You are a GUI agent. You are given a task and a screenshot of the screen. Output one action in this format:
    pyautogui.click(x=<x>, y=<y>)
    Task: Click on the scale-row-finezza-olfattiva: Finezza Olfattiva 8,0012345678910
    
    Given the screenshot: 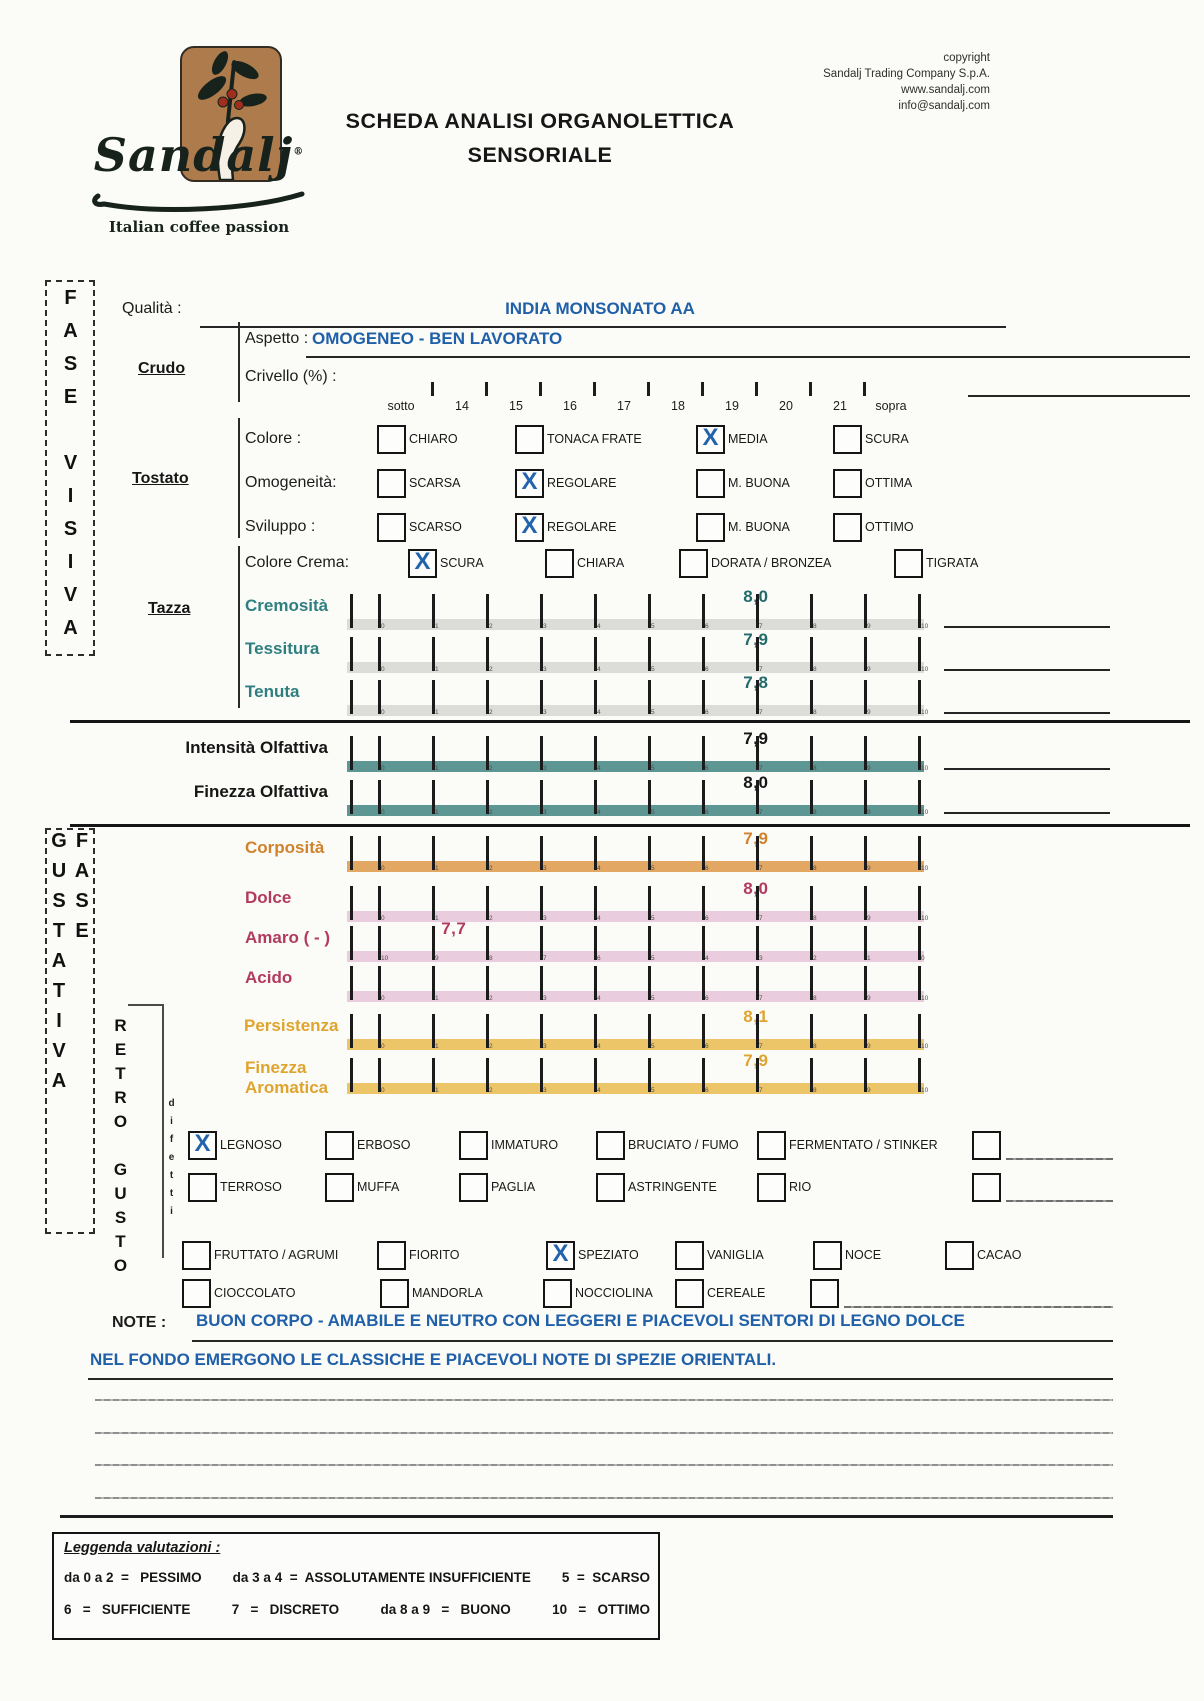 What is the action you would take?
    pyautogui.click(x=602, y=796)
    